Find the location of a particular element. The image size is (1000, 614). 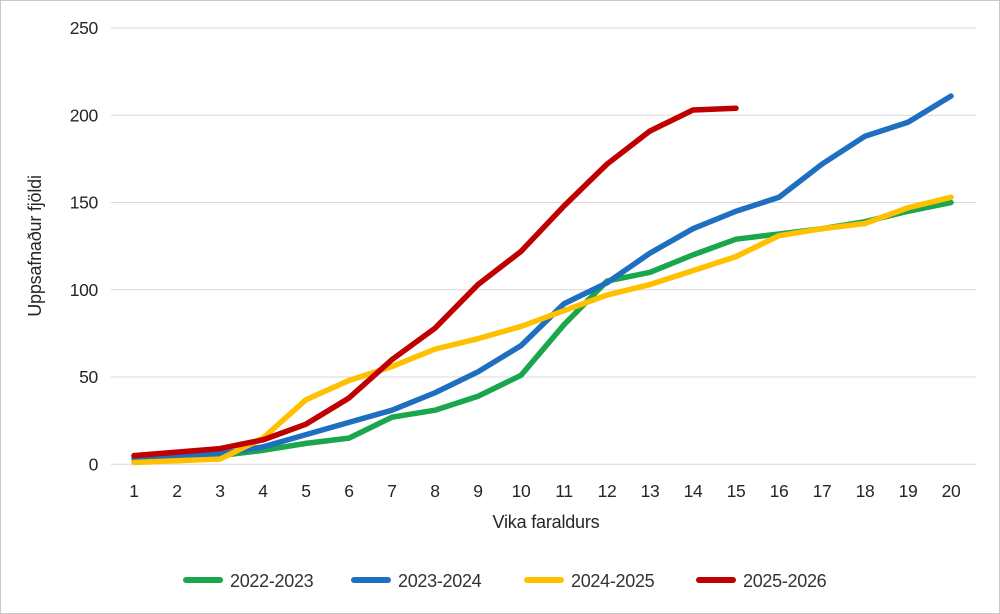

x-tick-label-9: 9 is located at coordinates (477, 491).